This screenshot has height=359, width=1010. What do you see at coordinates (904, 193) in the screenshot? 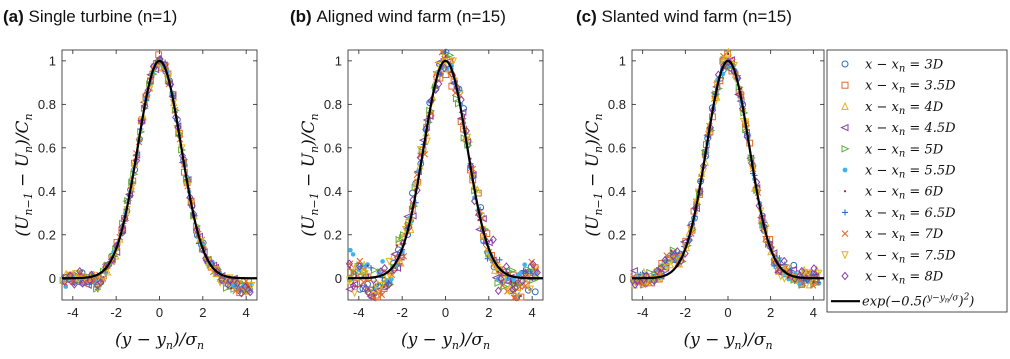
I see `legend-label: x − xn = 6D` at bounding box center [904, 193].